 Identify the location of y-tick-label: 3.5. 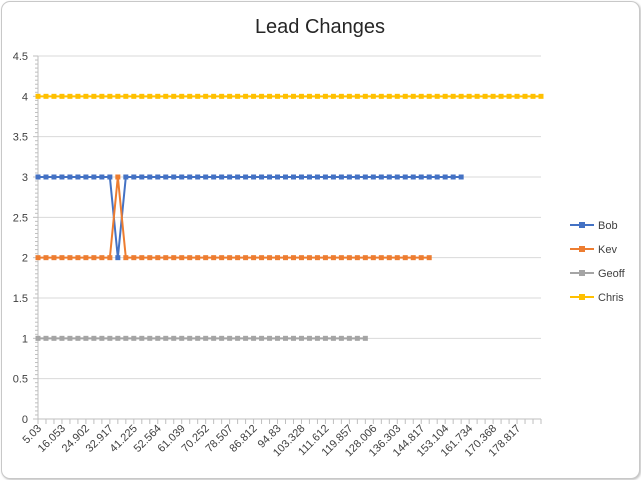
(20, 138).